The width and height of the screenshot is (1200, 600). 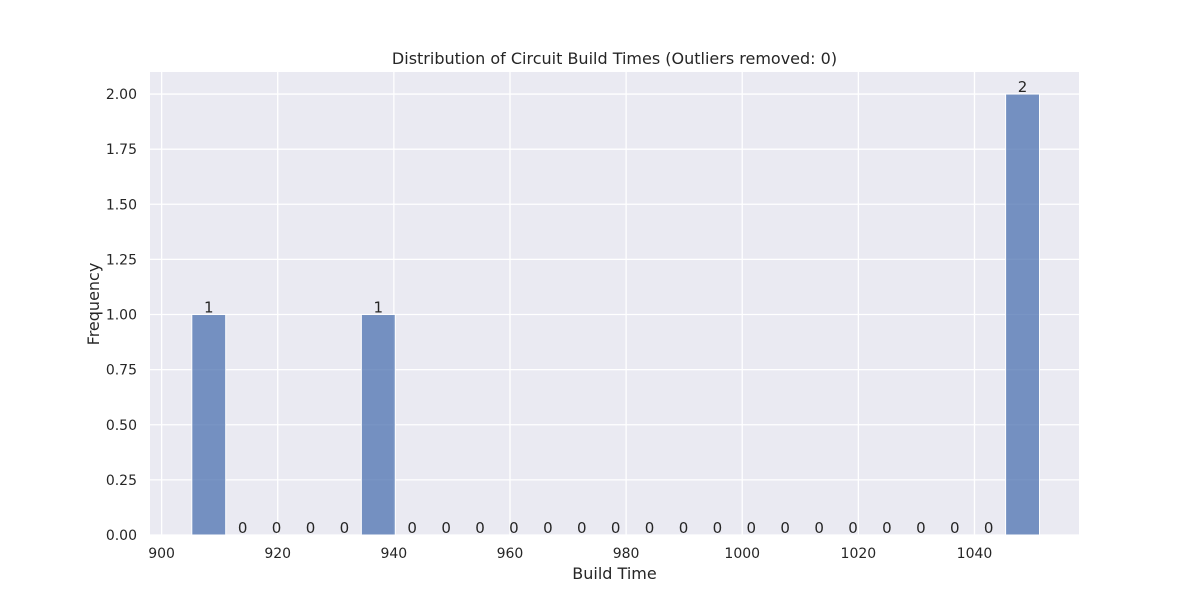 I want to click on x-tick-label: 960, so click(x=510, y=554).